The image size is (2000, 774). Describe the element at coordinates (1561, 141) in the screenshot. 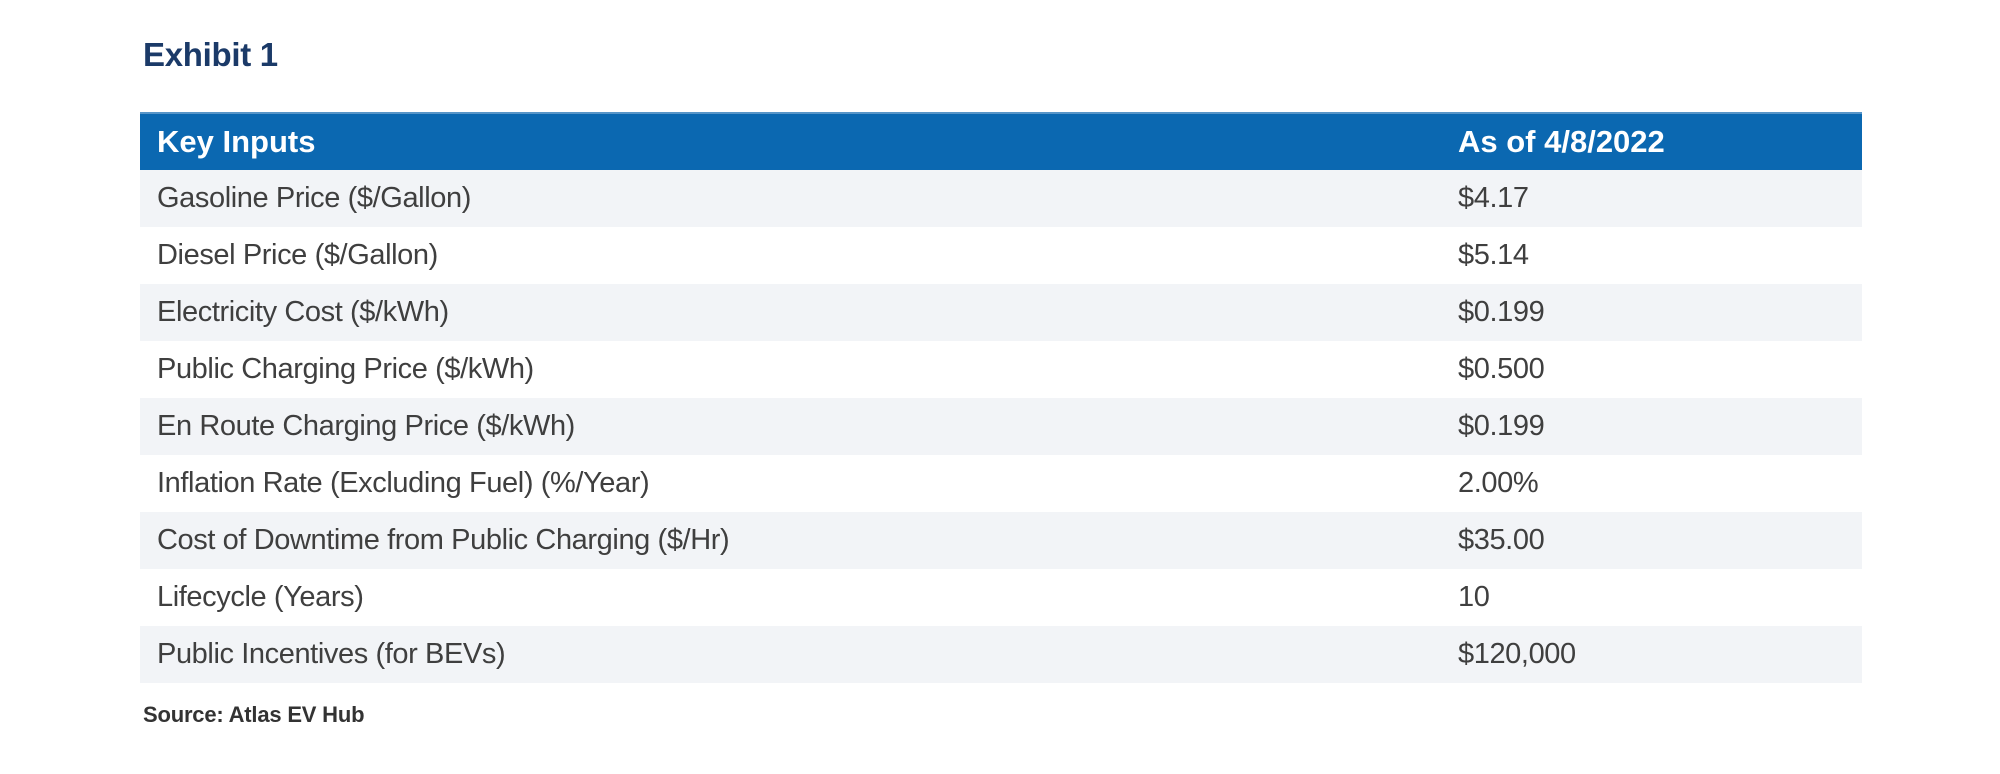

I see `column-header-as-of-date: As of 4/8/2022` at that location.